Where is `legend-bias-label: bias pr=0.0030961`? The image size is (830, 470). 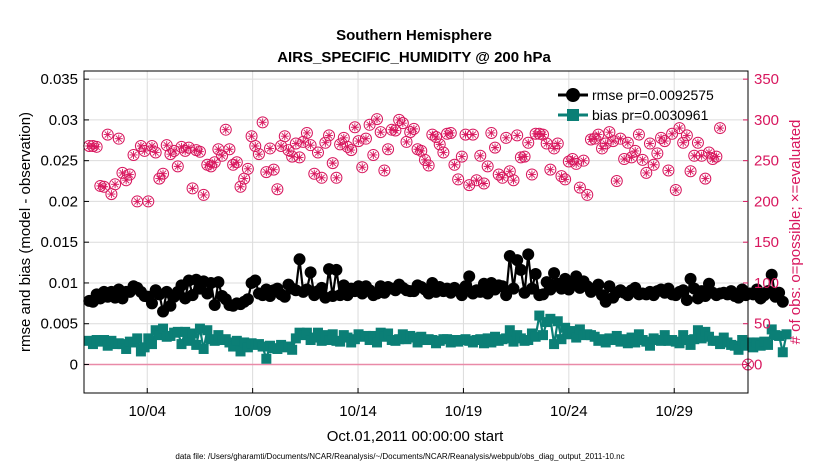 legend-bias-label: bias pr=0.0030961 is located at coordinates (650, 115).